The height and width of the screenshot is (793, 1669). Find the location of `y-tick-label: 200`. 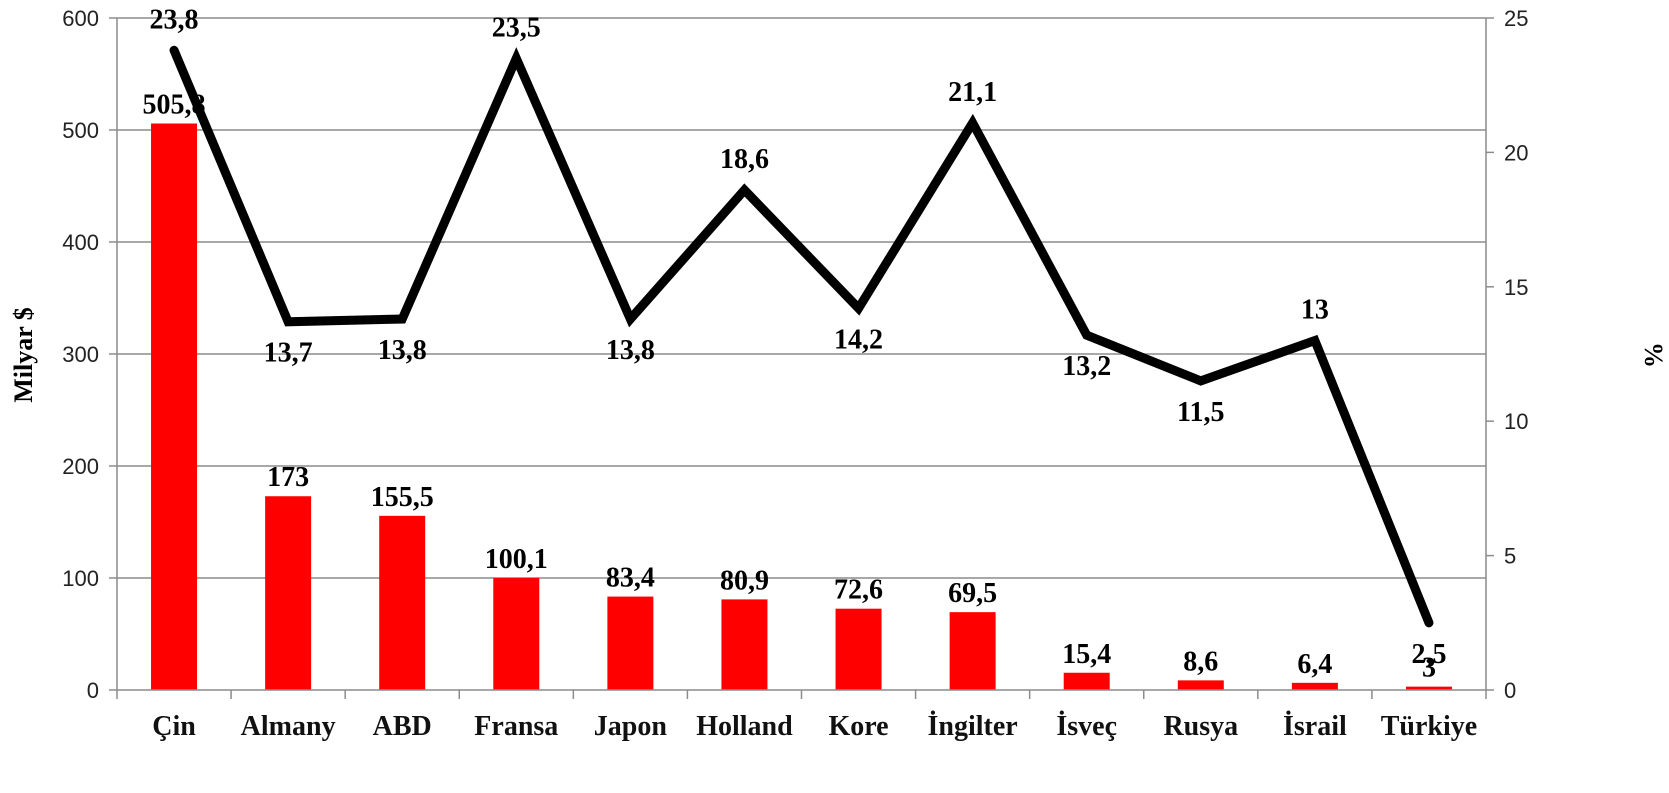

y-tick-label: 200 is located at coordinates (80, 466).